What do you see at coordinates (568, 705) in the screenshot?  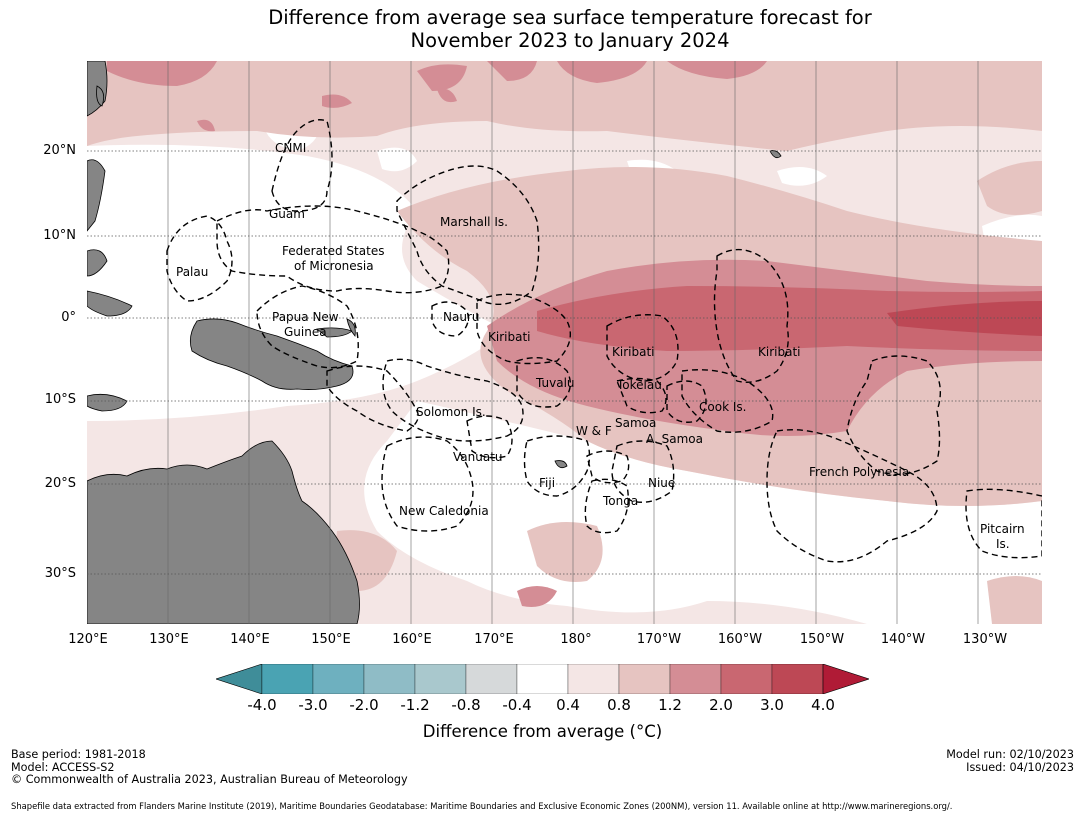 I see `colorbar-tick-7: 0.4` at bounding box center [568, 705].